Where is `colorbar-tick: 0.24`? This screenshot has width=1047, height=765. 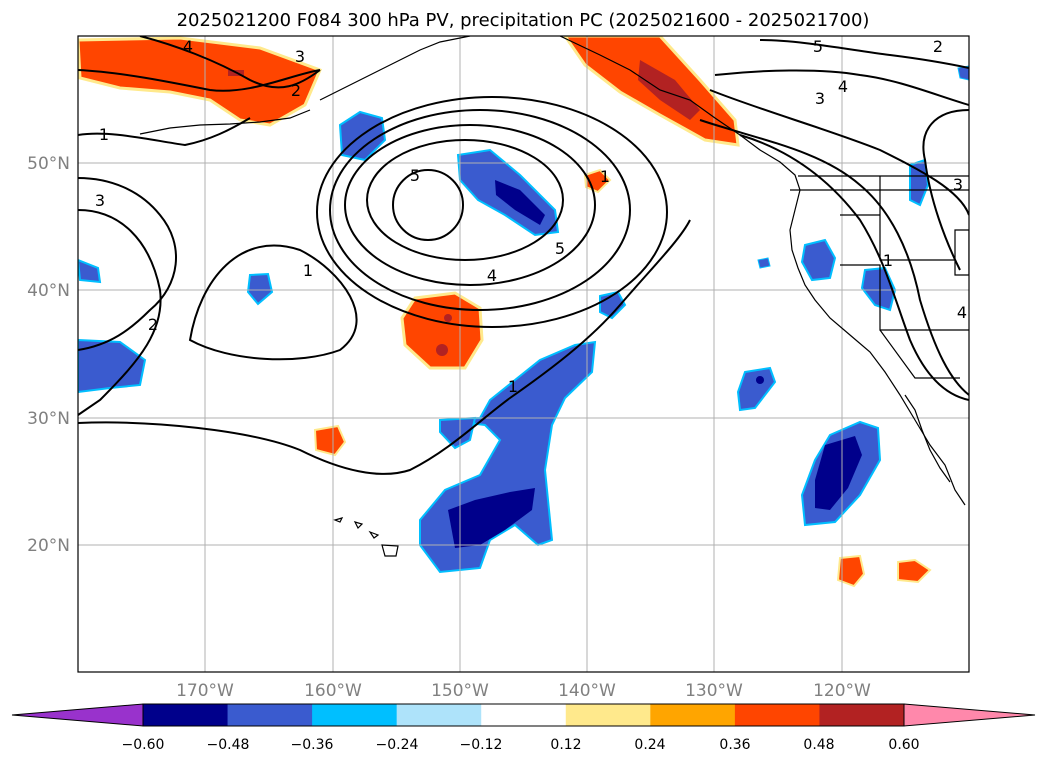
colorbar-tick: 0.24 is located at coordinates (649, 745).